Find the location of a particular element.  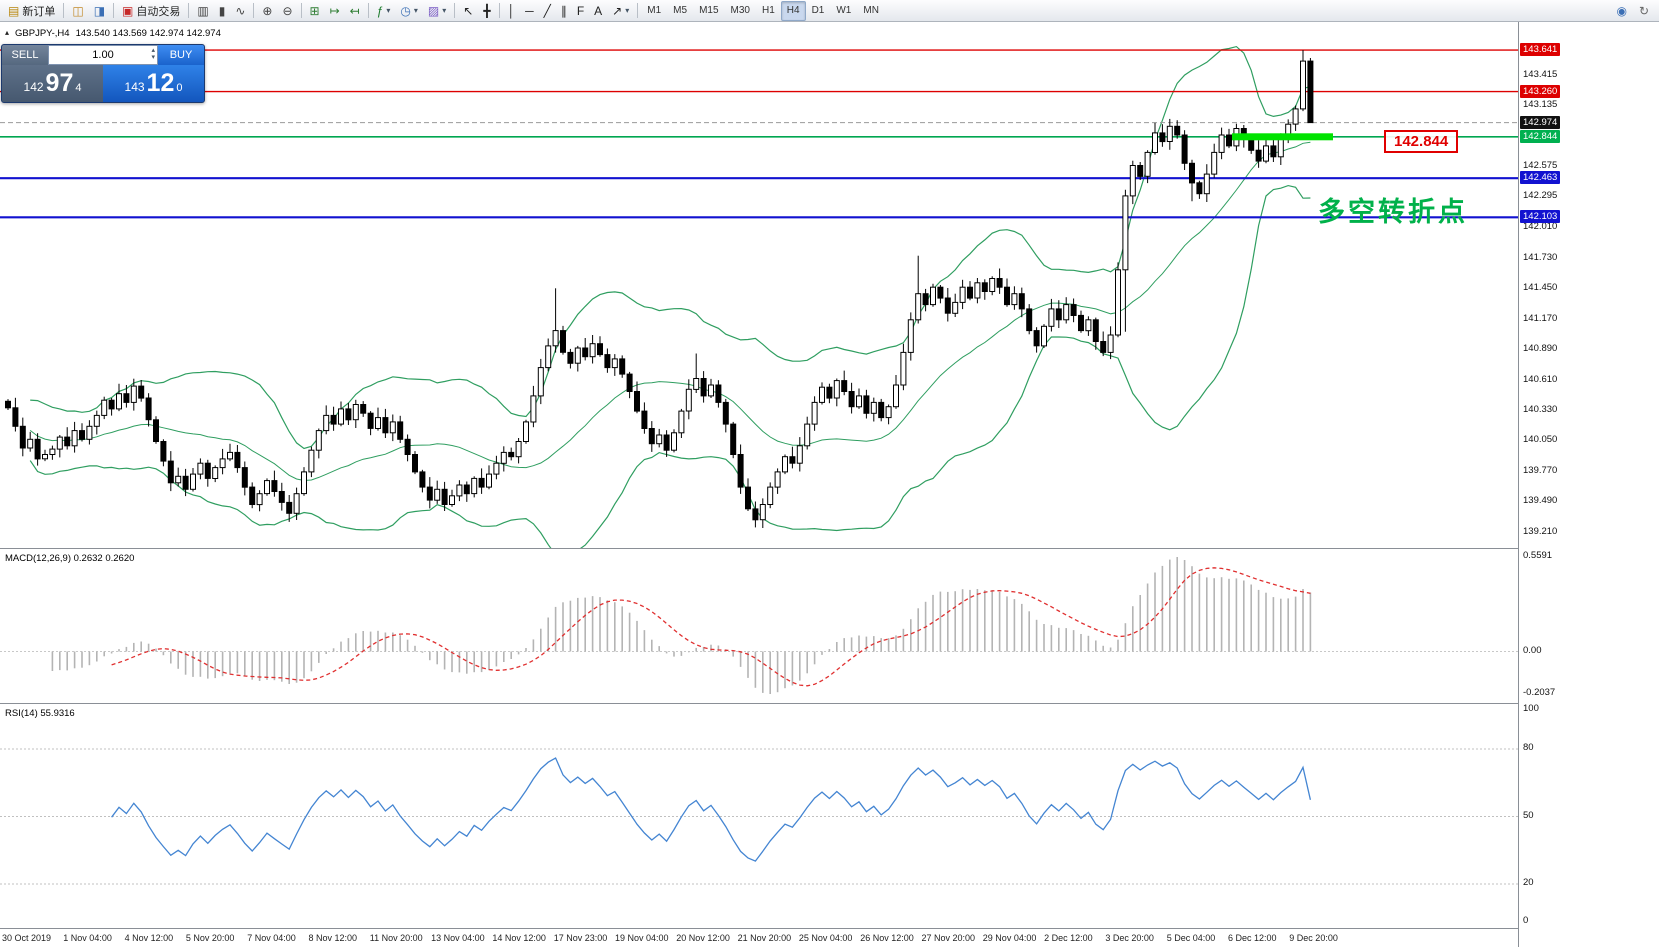

time-label: 19 Nov 04:00 is located at coordinates (642, 938).